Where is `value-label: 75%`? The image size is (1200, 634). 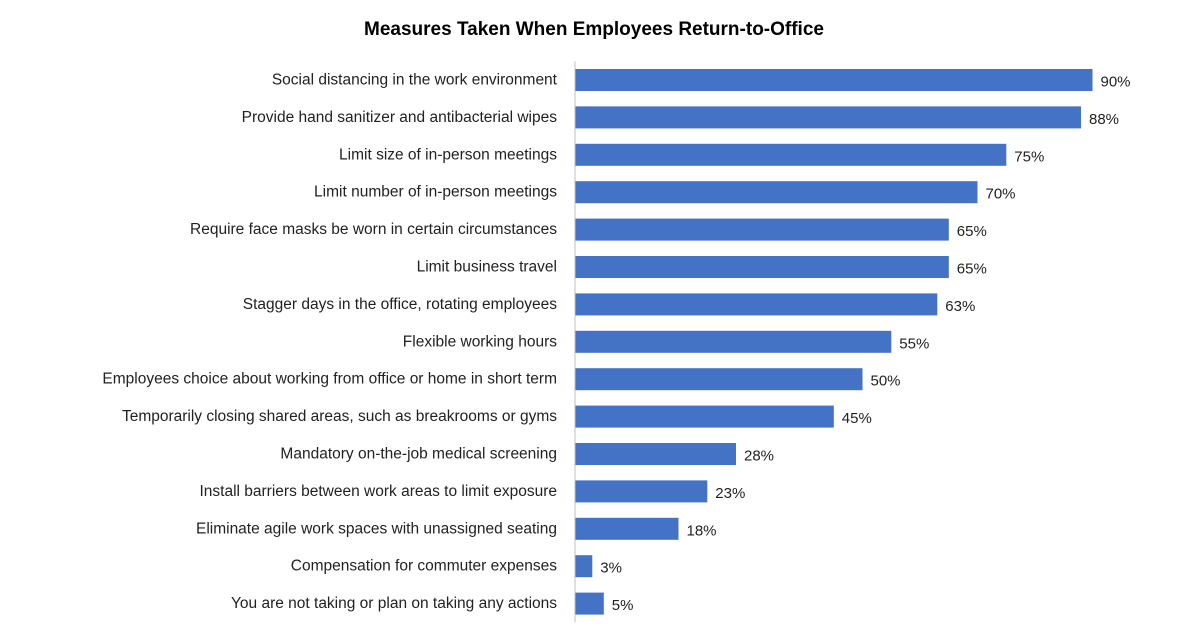
value-label: 75% is located at coordinates (1029, 156).